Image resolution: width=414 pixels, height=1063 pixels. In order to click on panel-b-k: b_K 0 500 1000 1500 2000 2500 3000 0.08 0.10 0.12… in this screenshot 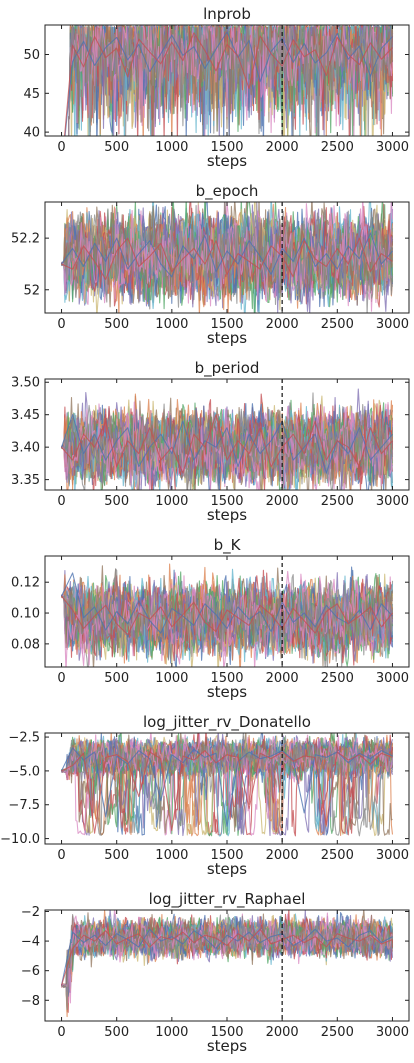, I will do `click(210, 618)`.